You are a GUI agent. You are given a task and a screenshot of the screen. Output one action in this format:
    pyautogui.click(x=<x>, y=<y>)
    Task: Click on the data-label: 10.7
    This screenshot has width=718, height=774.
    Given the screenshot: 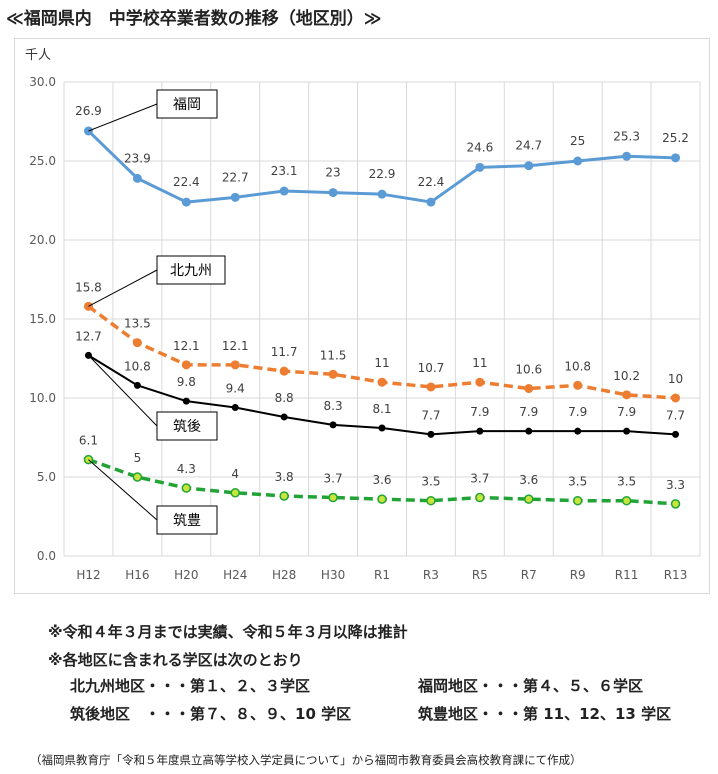 What is the action you would take?
    pyautogui.click(x=431, y=368)
    